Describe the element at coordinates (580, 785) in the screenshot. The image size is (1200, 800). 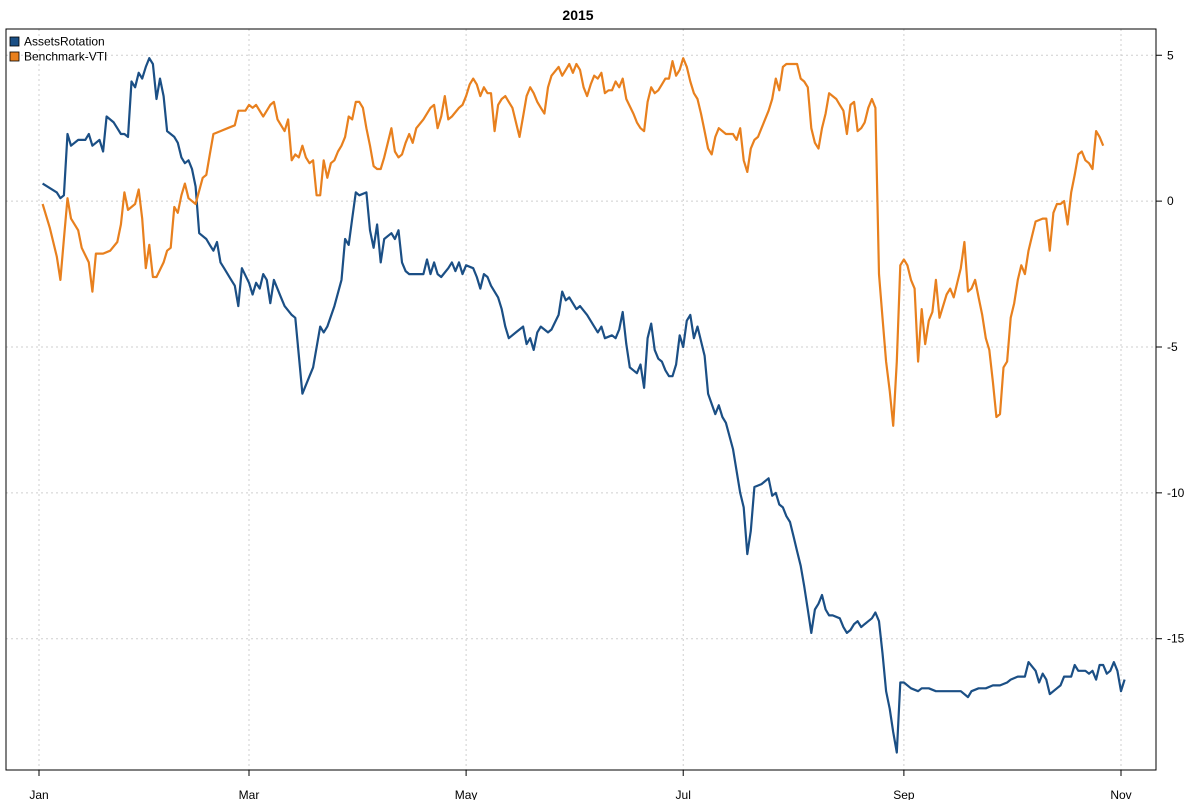
I see `x-axis: Jan Mar May Jul Sep Nov` at that location.